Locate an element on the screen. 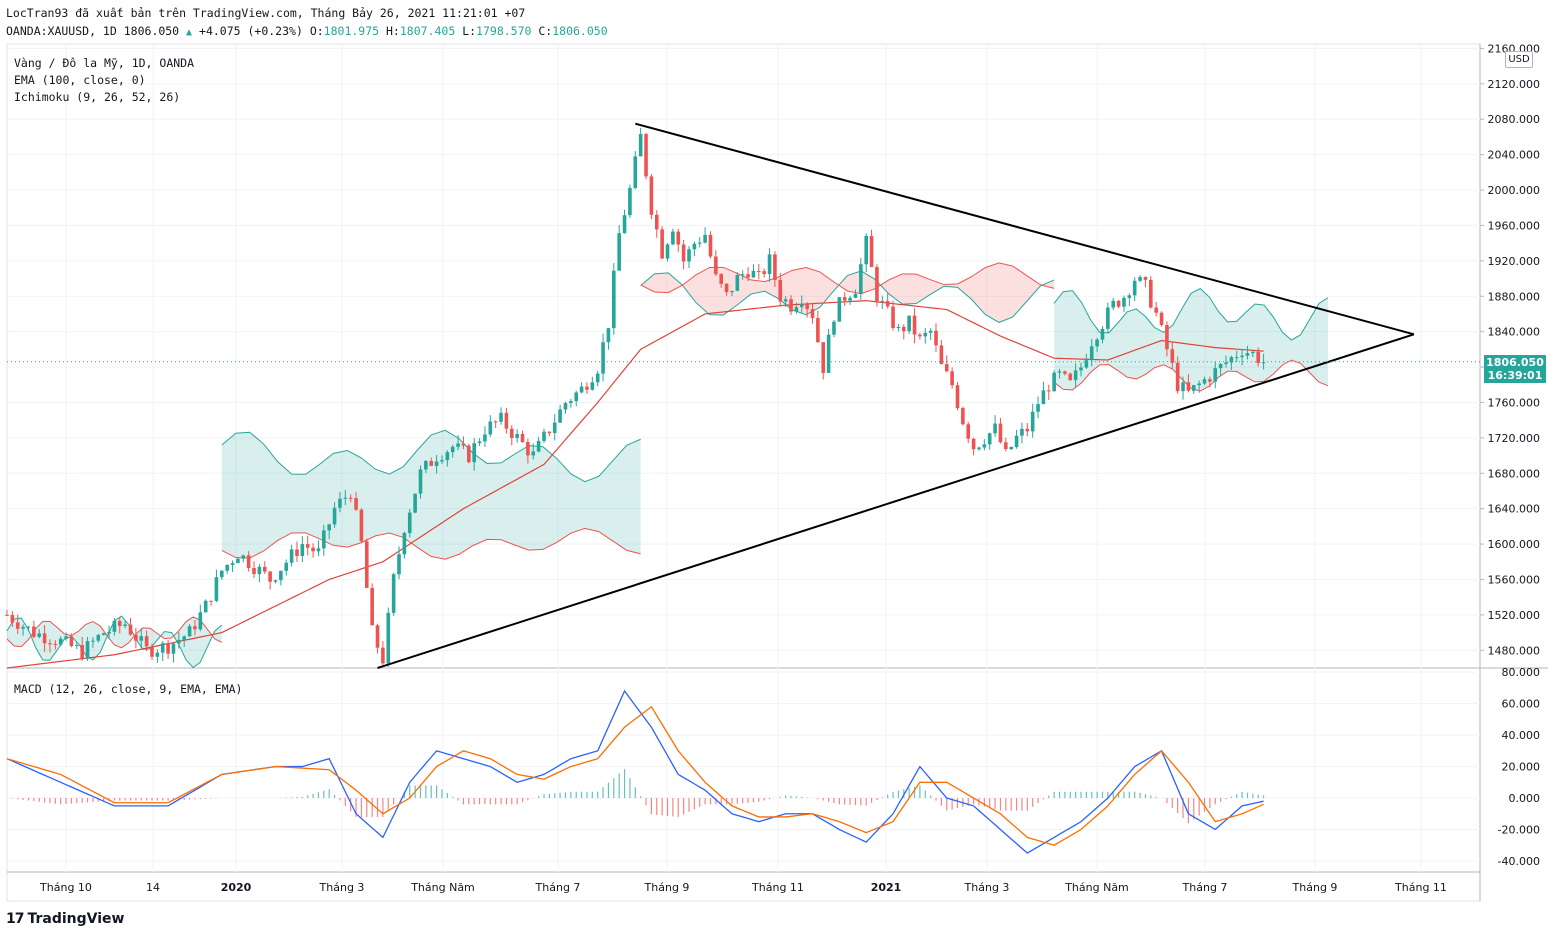 This screenshot has height=939, width=1560. price-tick-label: 1720.000 is located at coordinates (1514, 438).